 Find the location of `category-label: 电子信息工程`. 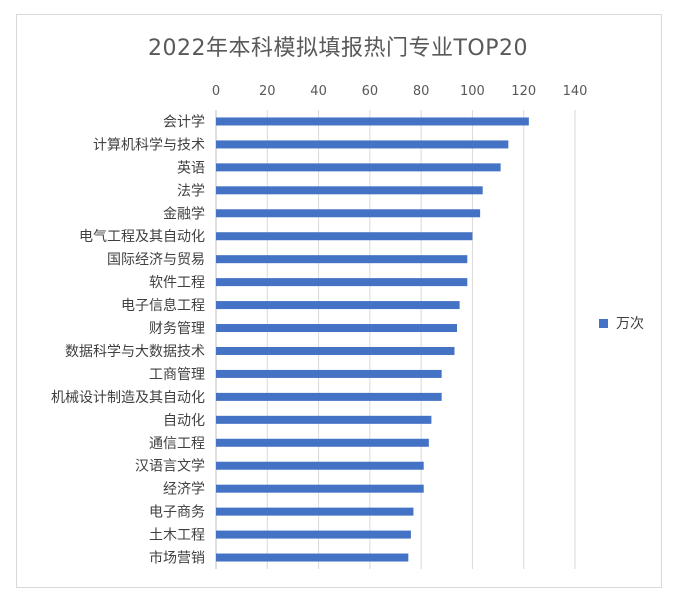

category-label: 电子信息工程 is located at coordinates (163, 305).